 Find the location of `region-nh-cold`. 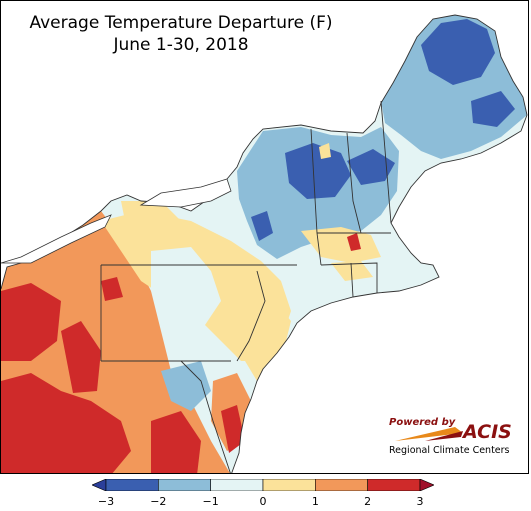

region-nh-cold is located at coordinates (371, 167).